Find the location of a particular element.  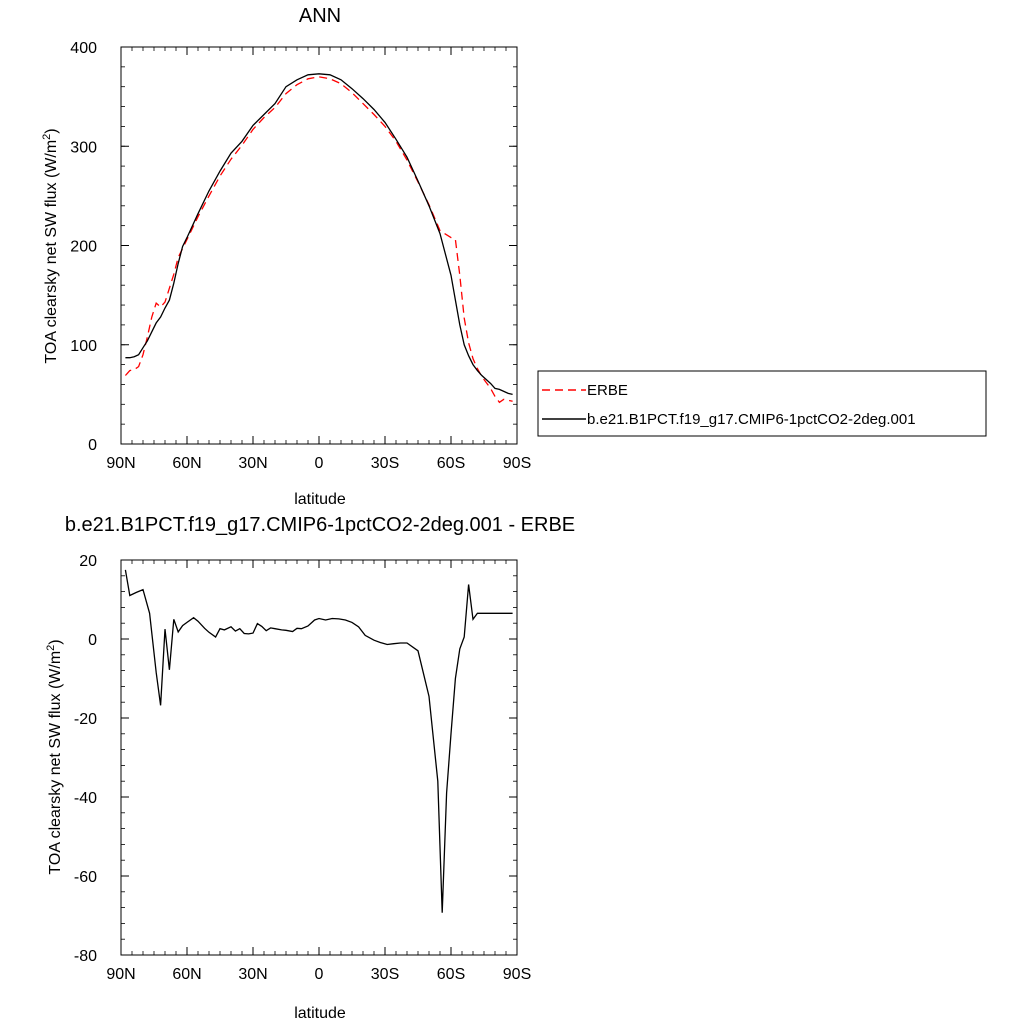

series-line-difference is located at coordinates (318, 741).